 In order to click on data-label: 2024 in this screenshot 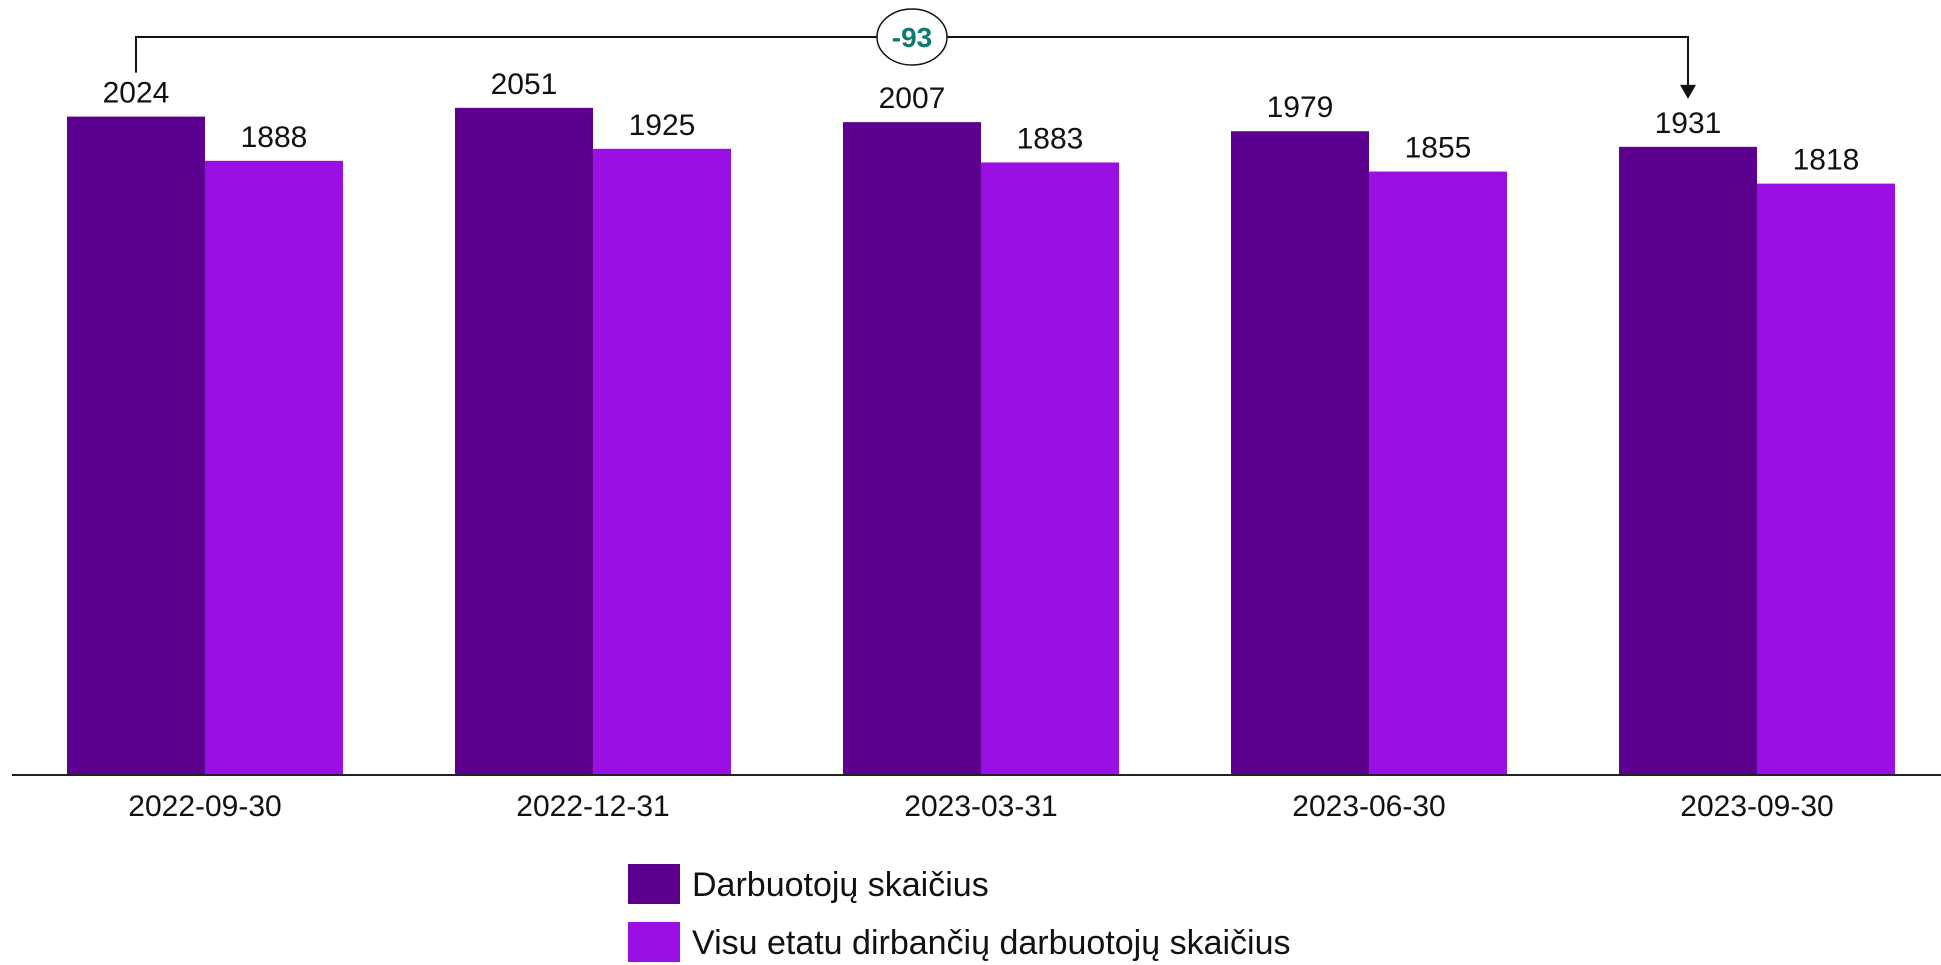, I will do `click(136, 93)`.